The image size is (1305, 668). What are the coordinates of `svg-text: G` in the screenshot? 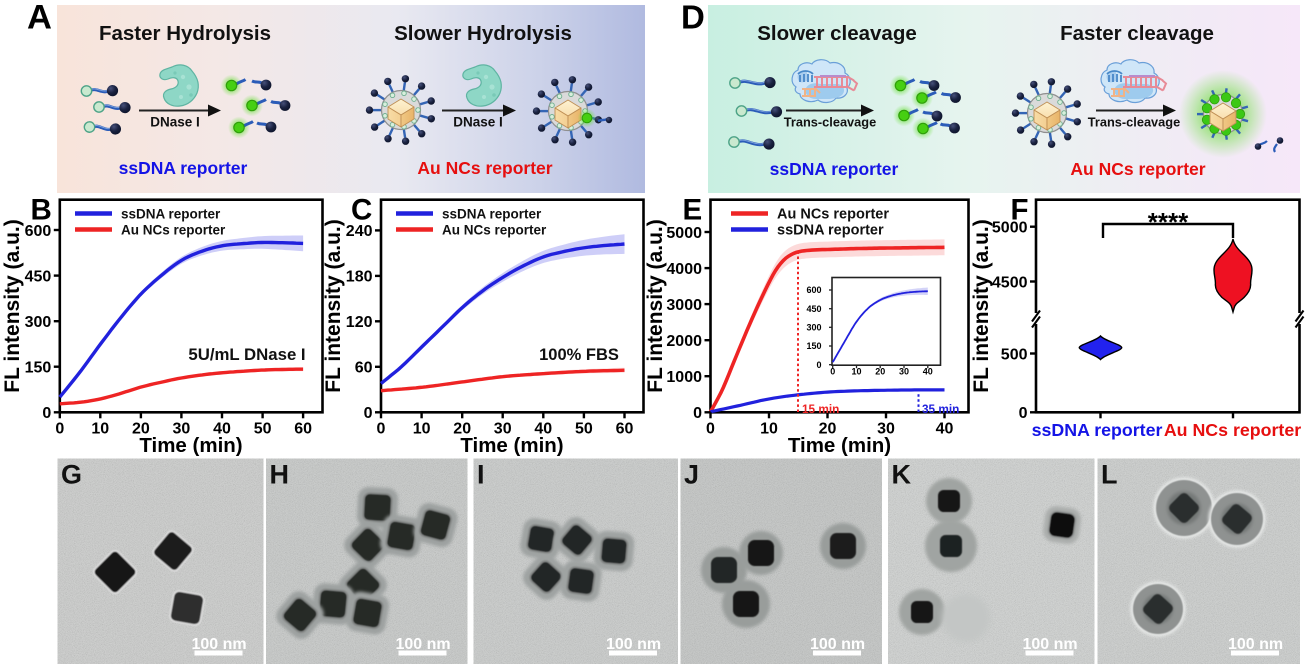 It's located at (71, 475).